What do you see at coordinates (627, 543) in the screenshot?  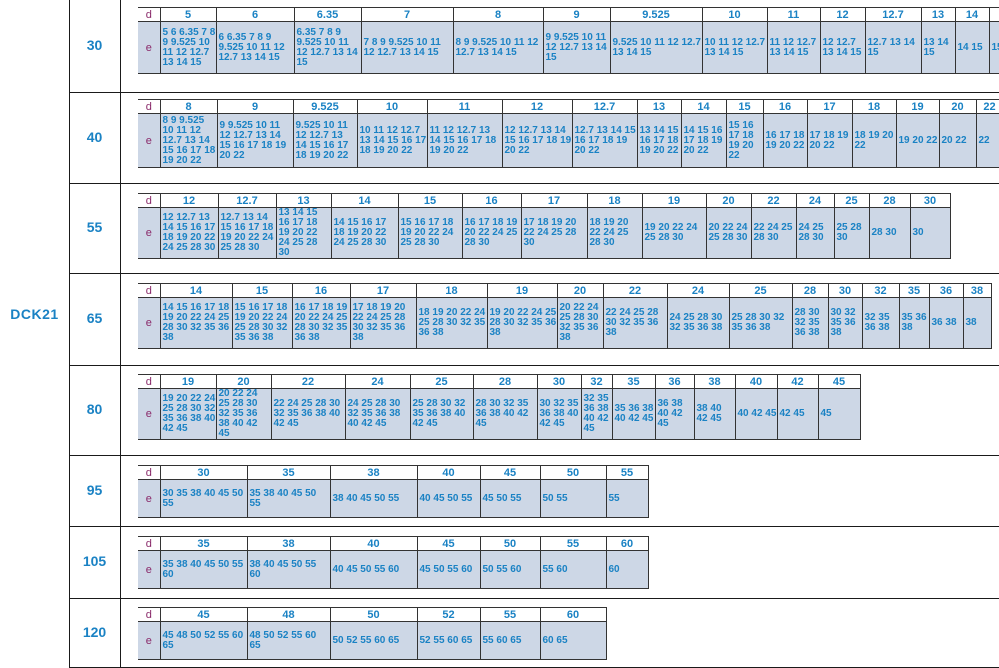 I see `d-value-cell: 60` at bounding box center [627, 543].